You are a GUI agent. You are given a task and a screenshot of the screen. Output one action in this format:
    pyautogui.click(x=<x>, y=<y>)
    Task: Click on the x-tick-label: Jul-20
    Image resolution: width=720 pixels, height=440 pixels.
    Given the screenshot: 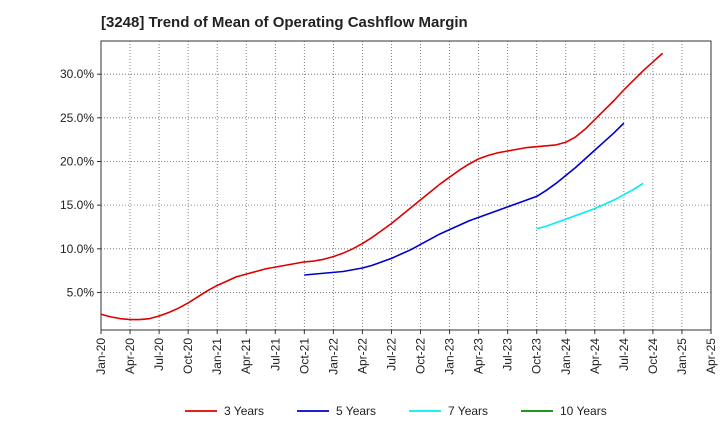 What is the action you would take?
    pyautogui.click(x=159, y=354)
    